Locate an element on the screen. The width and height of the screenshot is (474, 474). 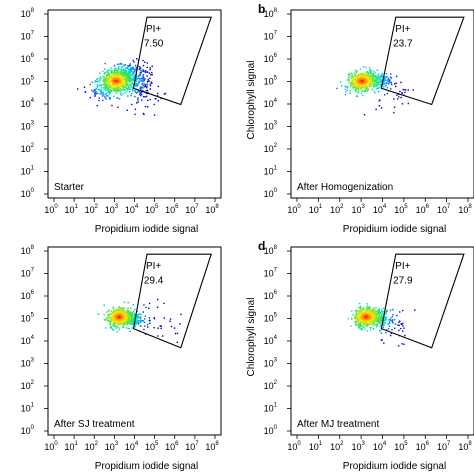
y-tick-label: 10⁷ is located at coordinates (28, 273).